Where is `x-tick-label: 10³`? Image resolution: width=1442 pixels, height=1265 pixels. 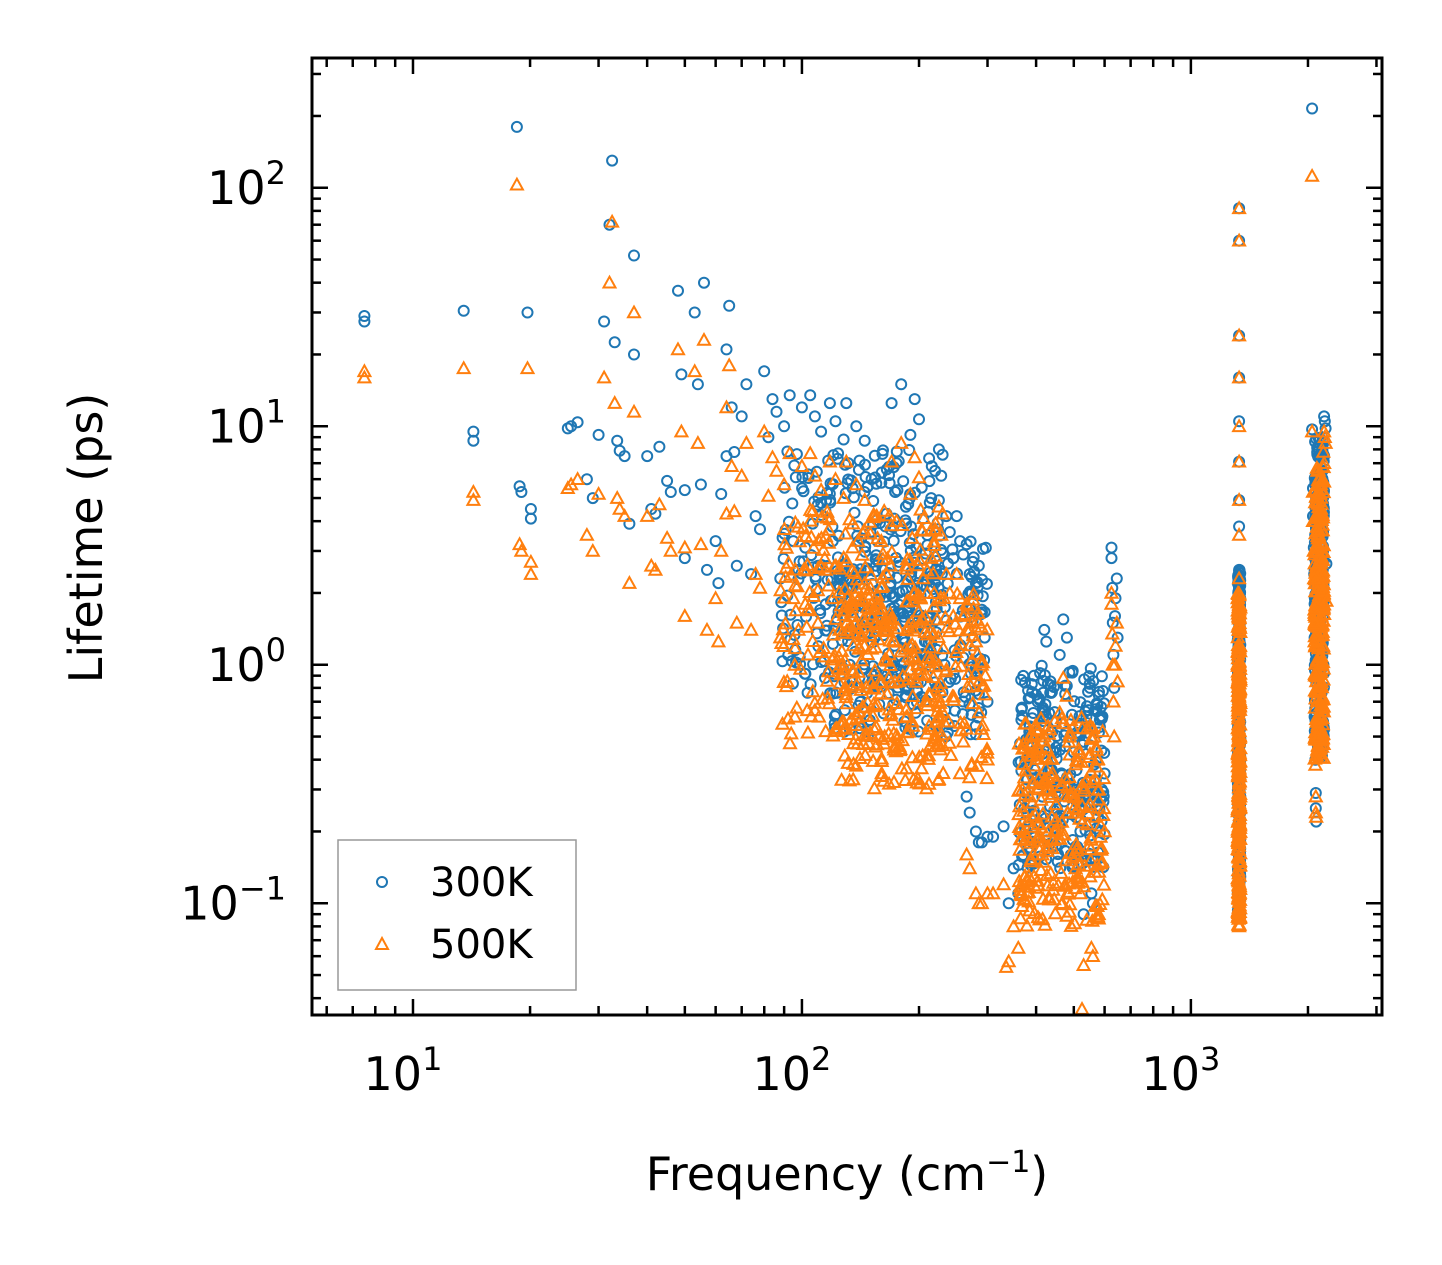
x-tick-label: 10³ is located at coordinates (1180, 1070).